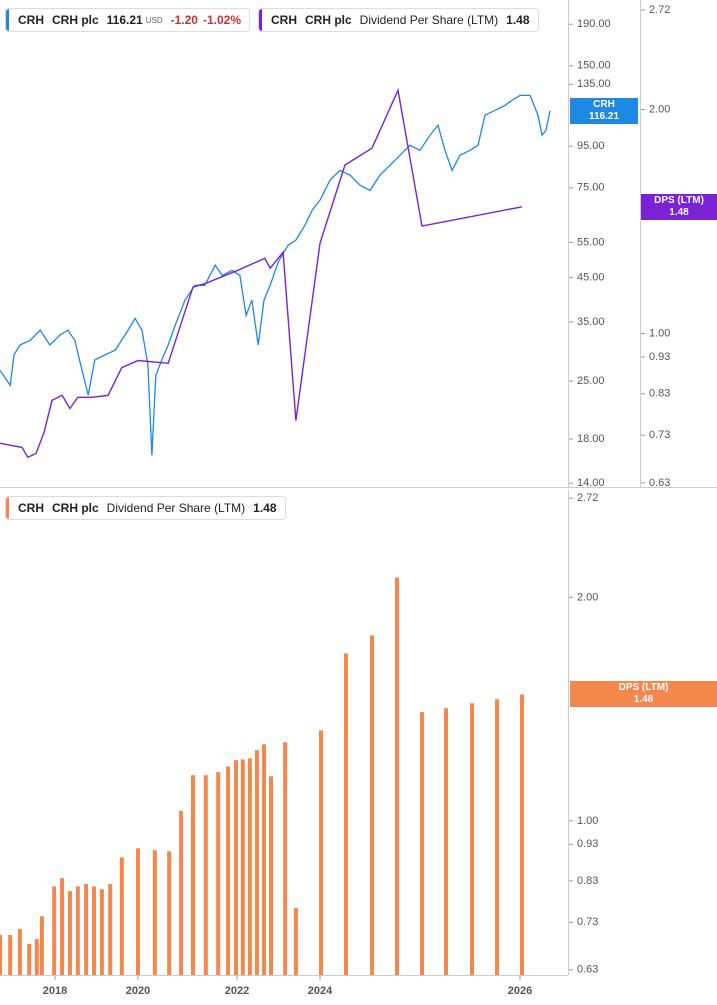 The width and height of the screenshot is (717, 1005). I want to click on y2-tick-label: 1.00, so click(659, 333).